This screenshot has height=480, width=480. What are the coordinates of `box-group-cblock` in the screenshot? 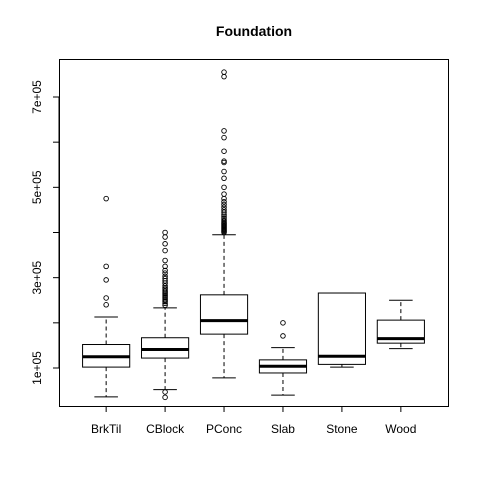 It's located at (165, 315).